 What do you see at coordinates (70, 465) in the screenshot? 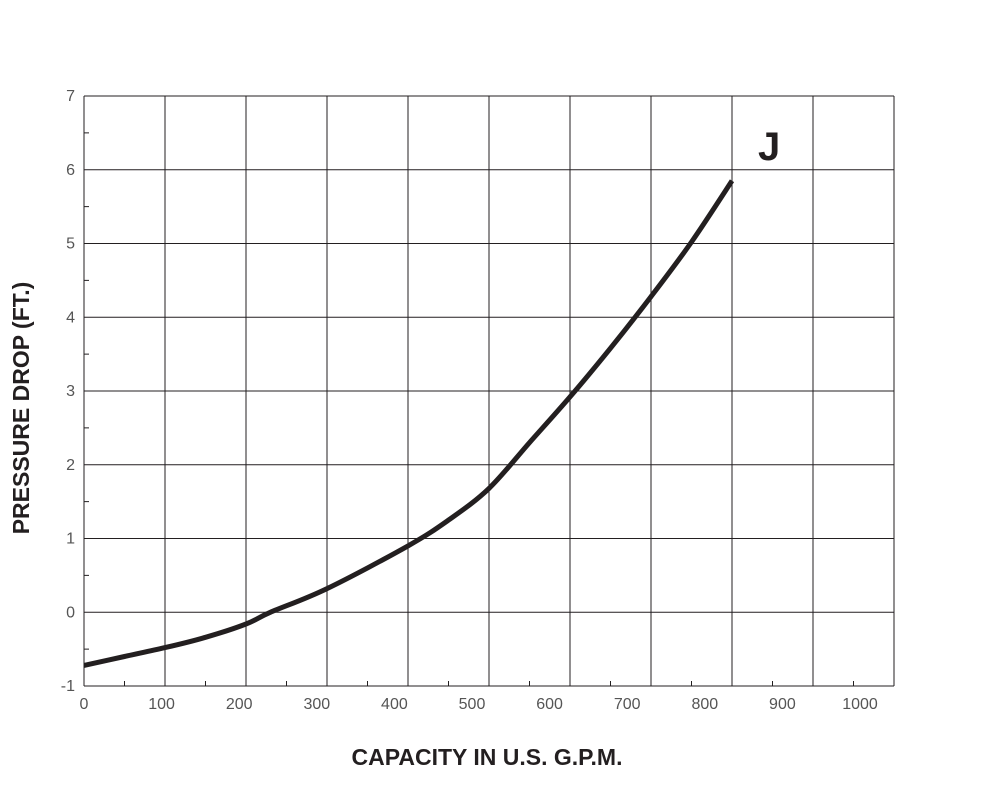
I see `y-tick-label: 2` at bounding box center [70, 465].